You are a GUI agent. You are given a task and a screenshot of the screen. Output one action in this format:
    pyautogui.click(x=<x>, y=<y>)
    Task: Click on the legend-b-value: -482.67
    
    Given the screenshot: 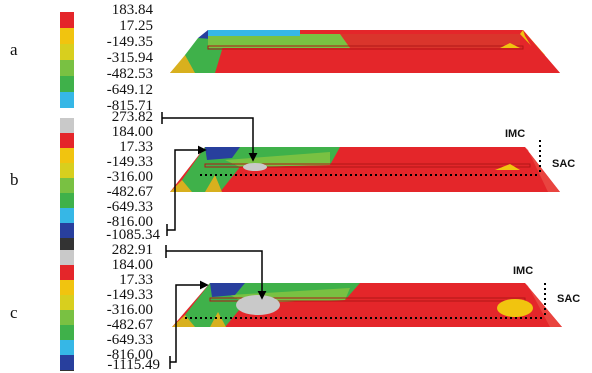 What is the action you would take?
    pyautogui.click(x=129, y=192)
    